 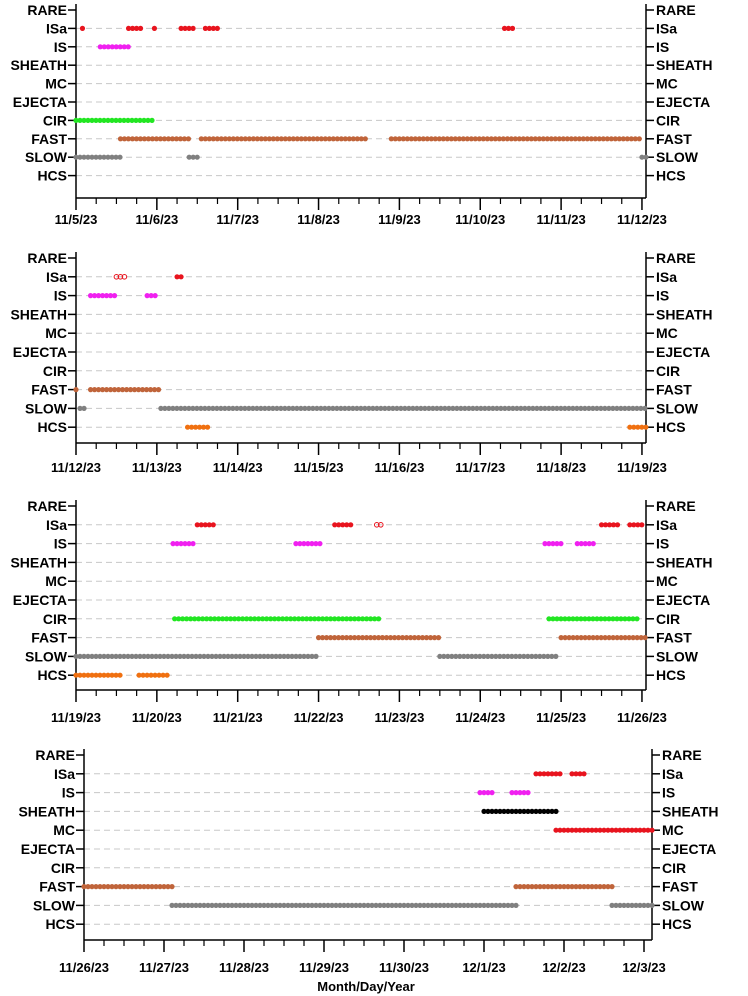 What do you see at coordinates (68, 793) in the screenshot?
I see `y-label-left-is: IS` at bounding box center [68, 793].